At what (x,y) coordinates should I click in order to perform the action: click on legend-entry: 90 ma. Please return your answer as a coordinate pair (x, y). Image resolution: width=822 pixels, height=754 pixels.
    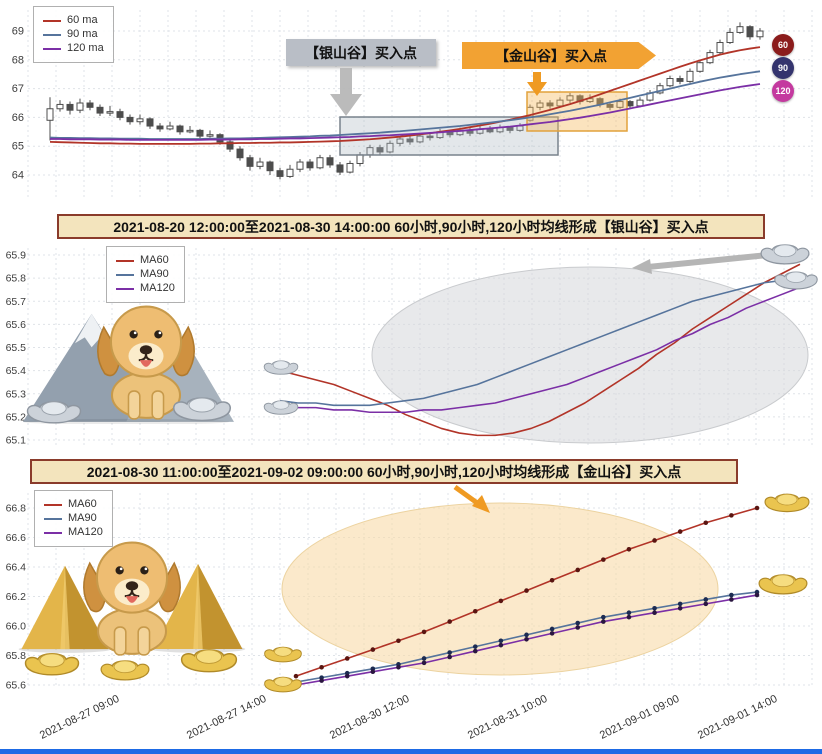
    Looking at the image, I should click on (73, 34).